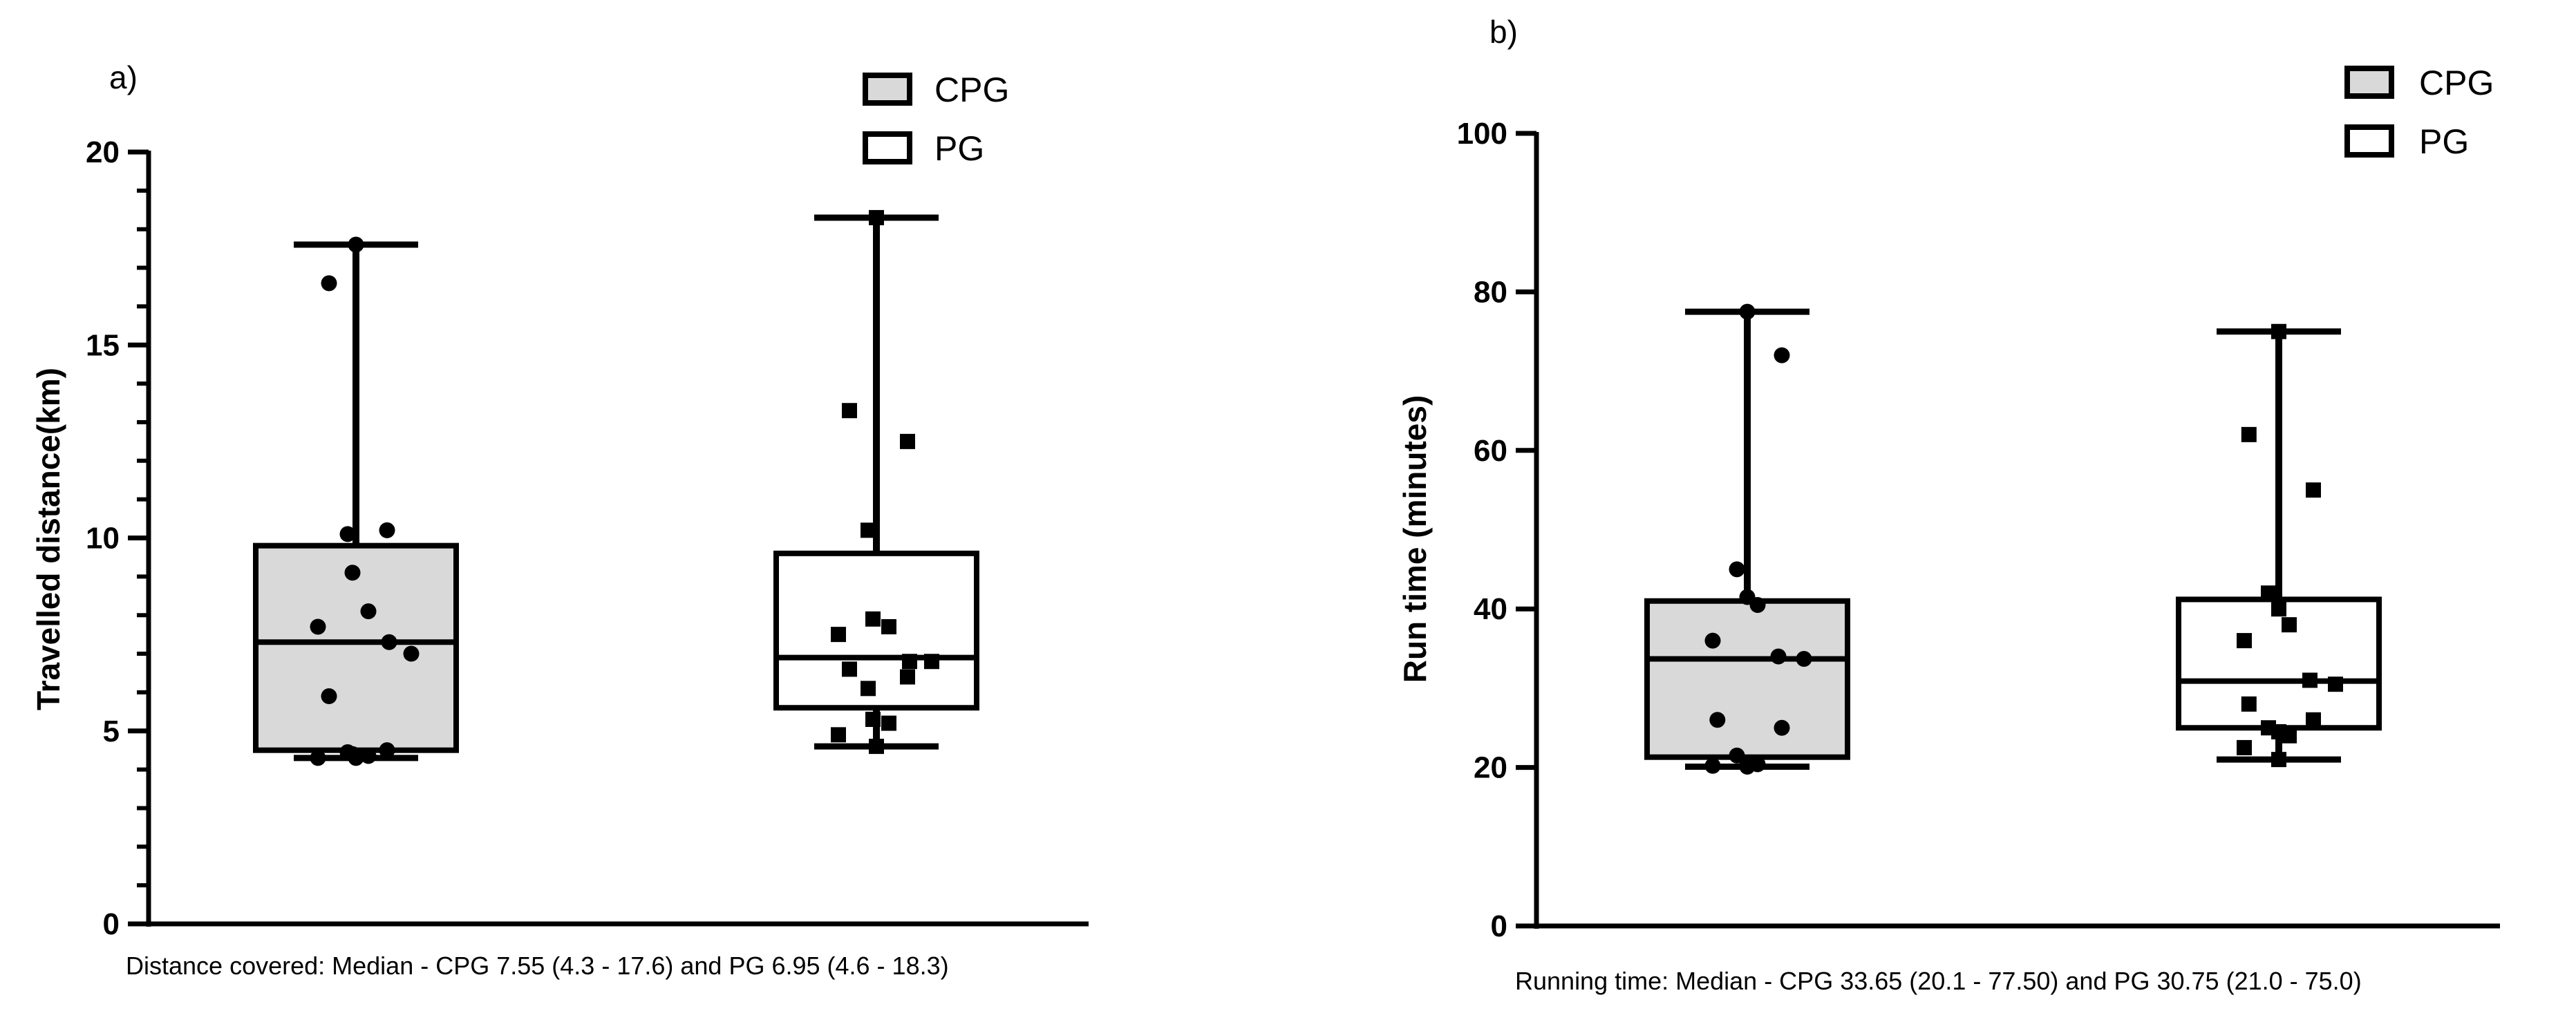  What do you see at coordinates (48, 539) in the screenshot?
I see `y-axis-label: Travelled distance(km)` at bounding box center [48, 539].